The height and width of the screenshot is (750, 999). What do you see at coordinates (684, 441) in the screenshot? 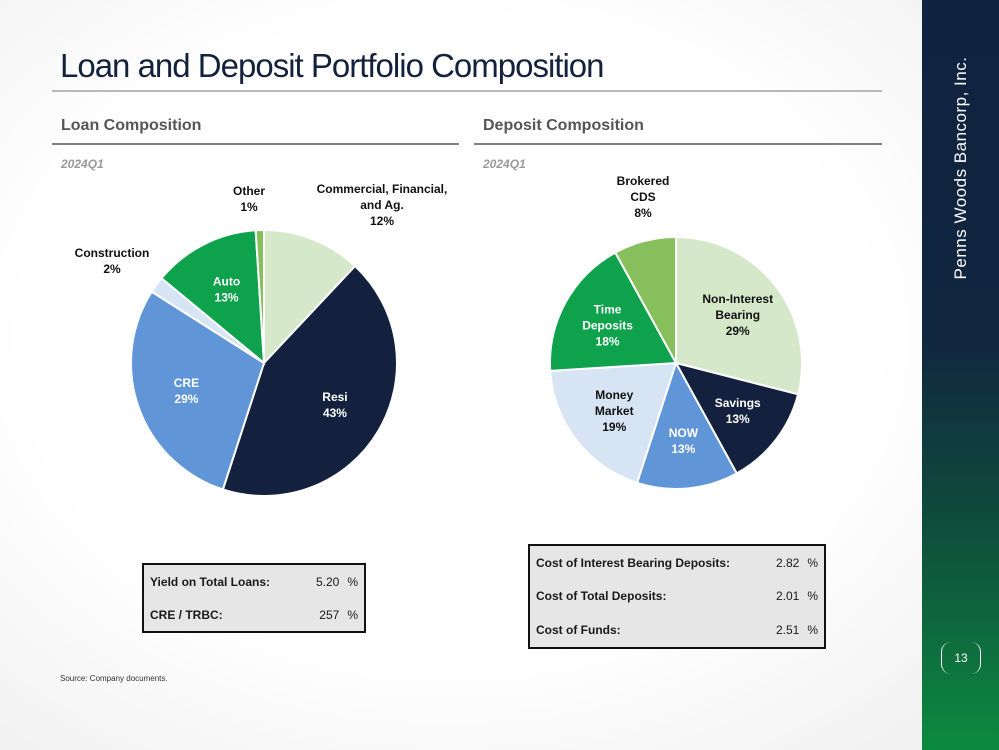
I see `deposit-slice-label: NOW 13%` at bounding box center [684, 441].